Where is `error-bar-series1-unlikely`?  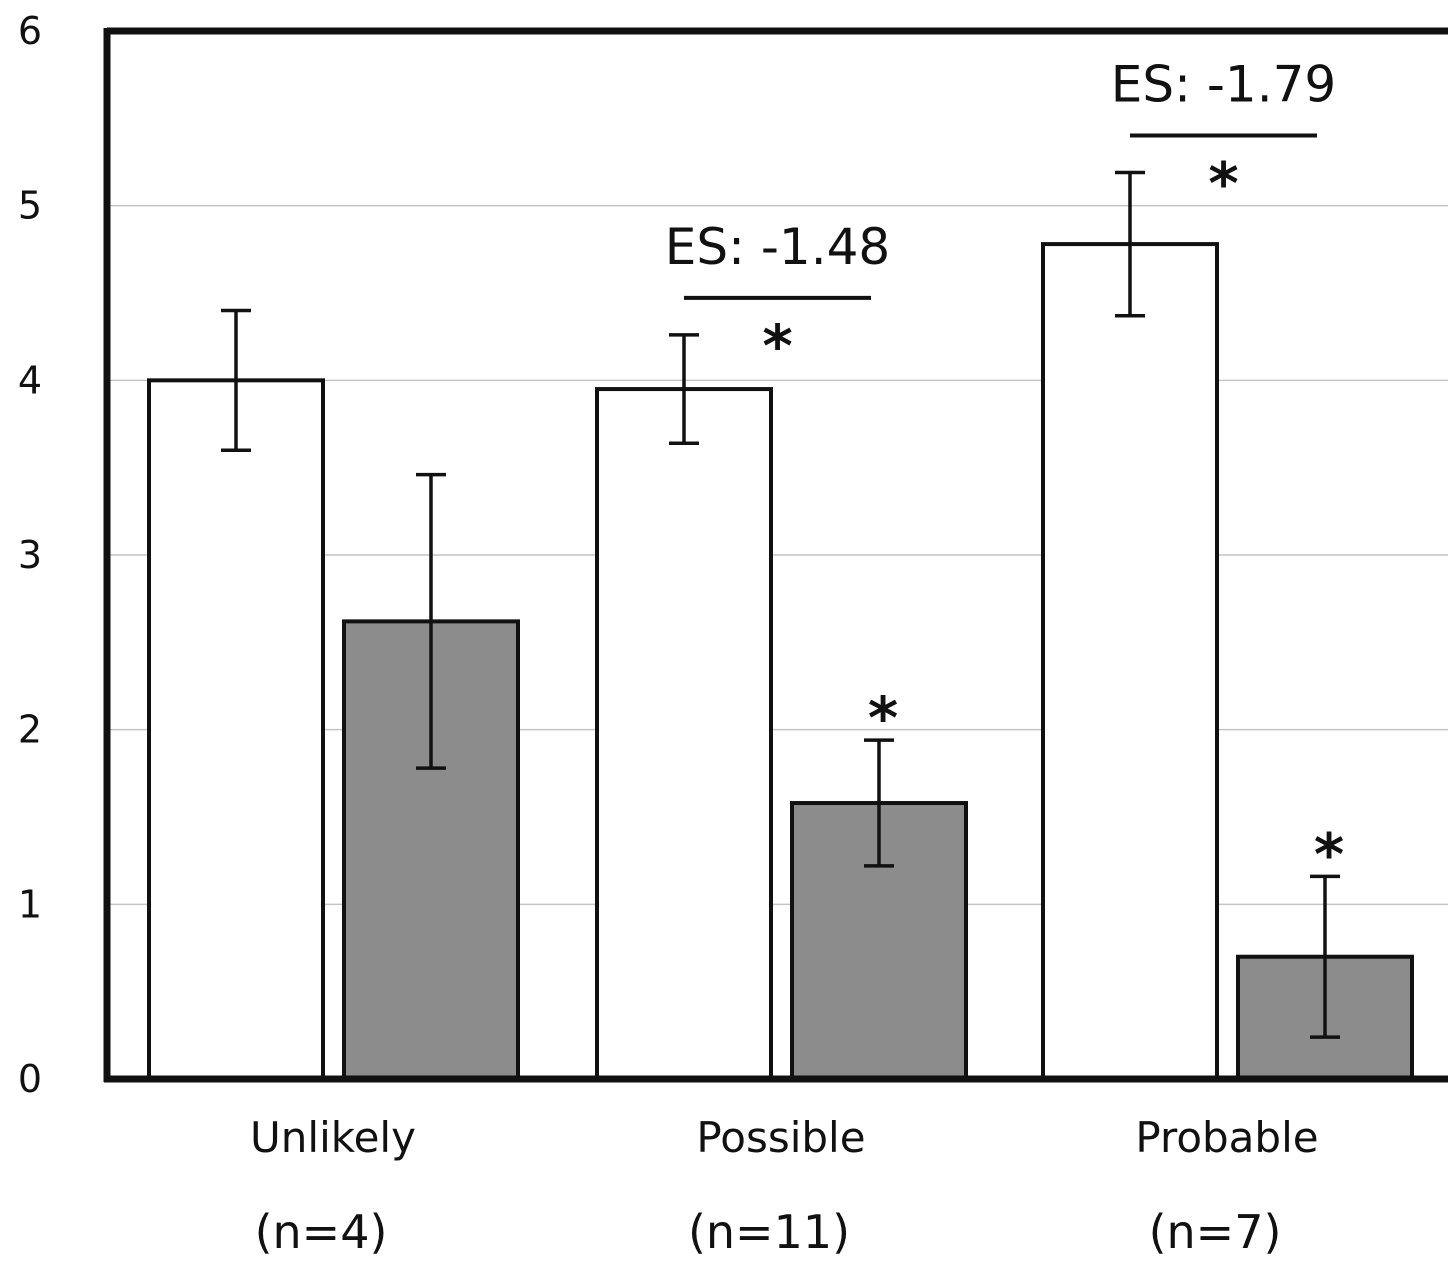 error-bar-series1-unlikely is located at coordinates (236, 380).